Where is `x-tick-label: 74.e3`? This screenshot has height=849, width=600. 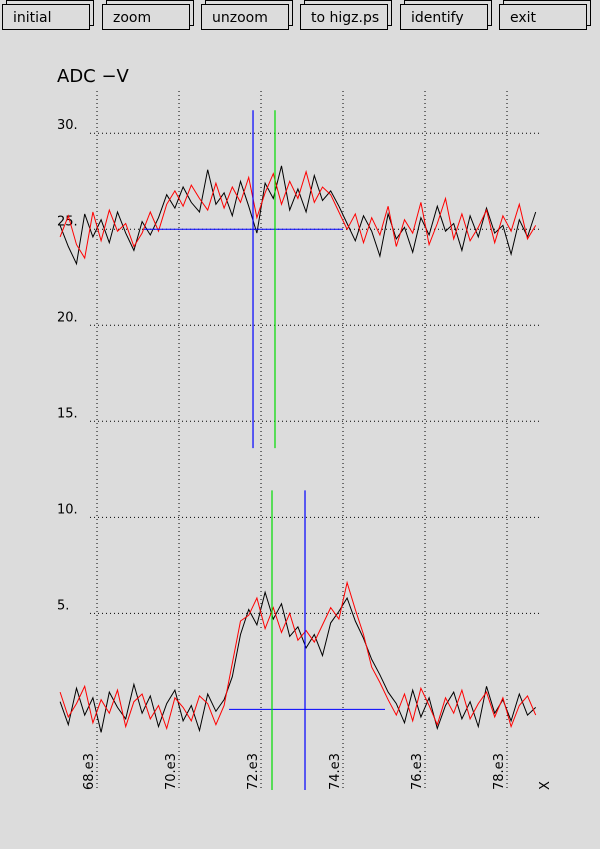
x-tick-label: 74.e3 is located at coordinates (335, 771).